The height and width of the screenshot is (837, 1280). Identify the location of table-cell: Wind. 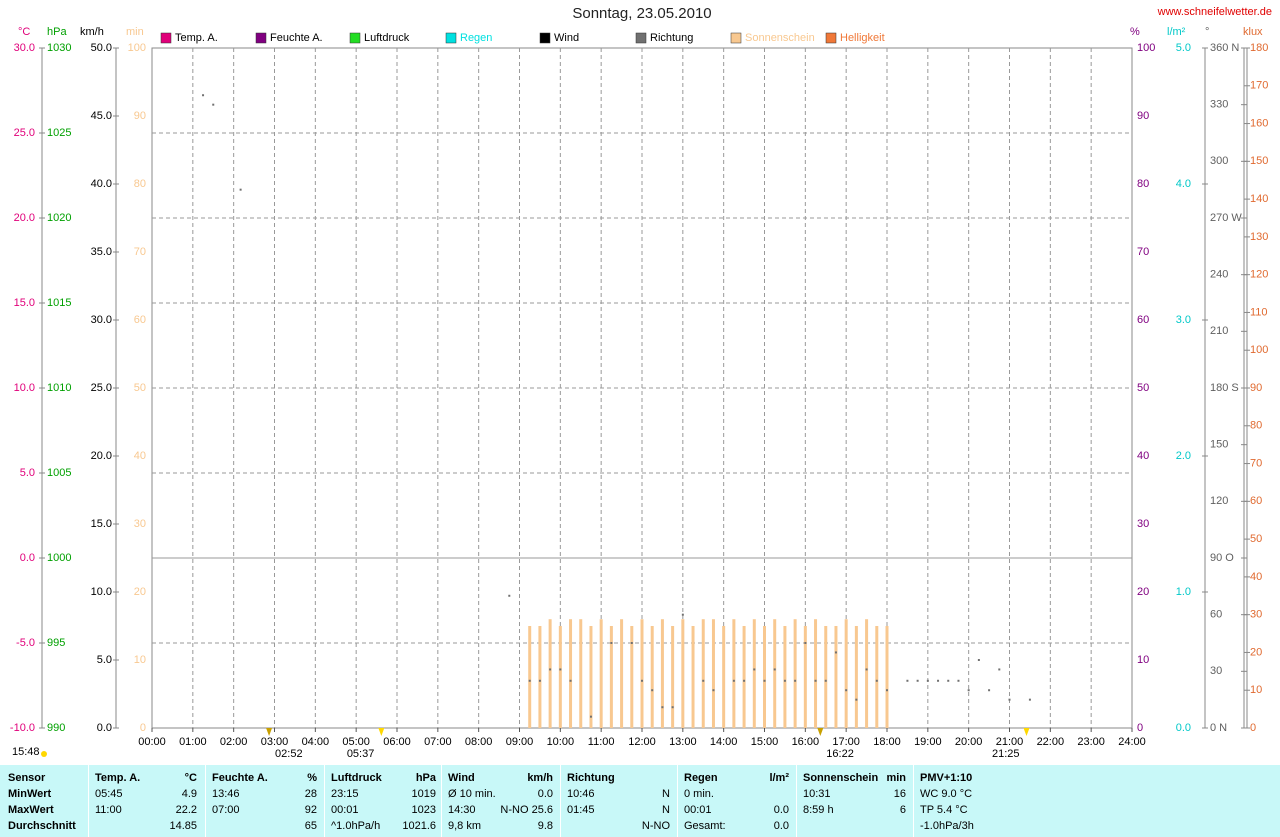
(461, 778).